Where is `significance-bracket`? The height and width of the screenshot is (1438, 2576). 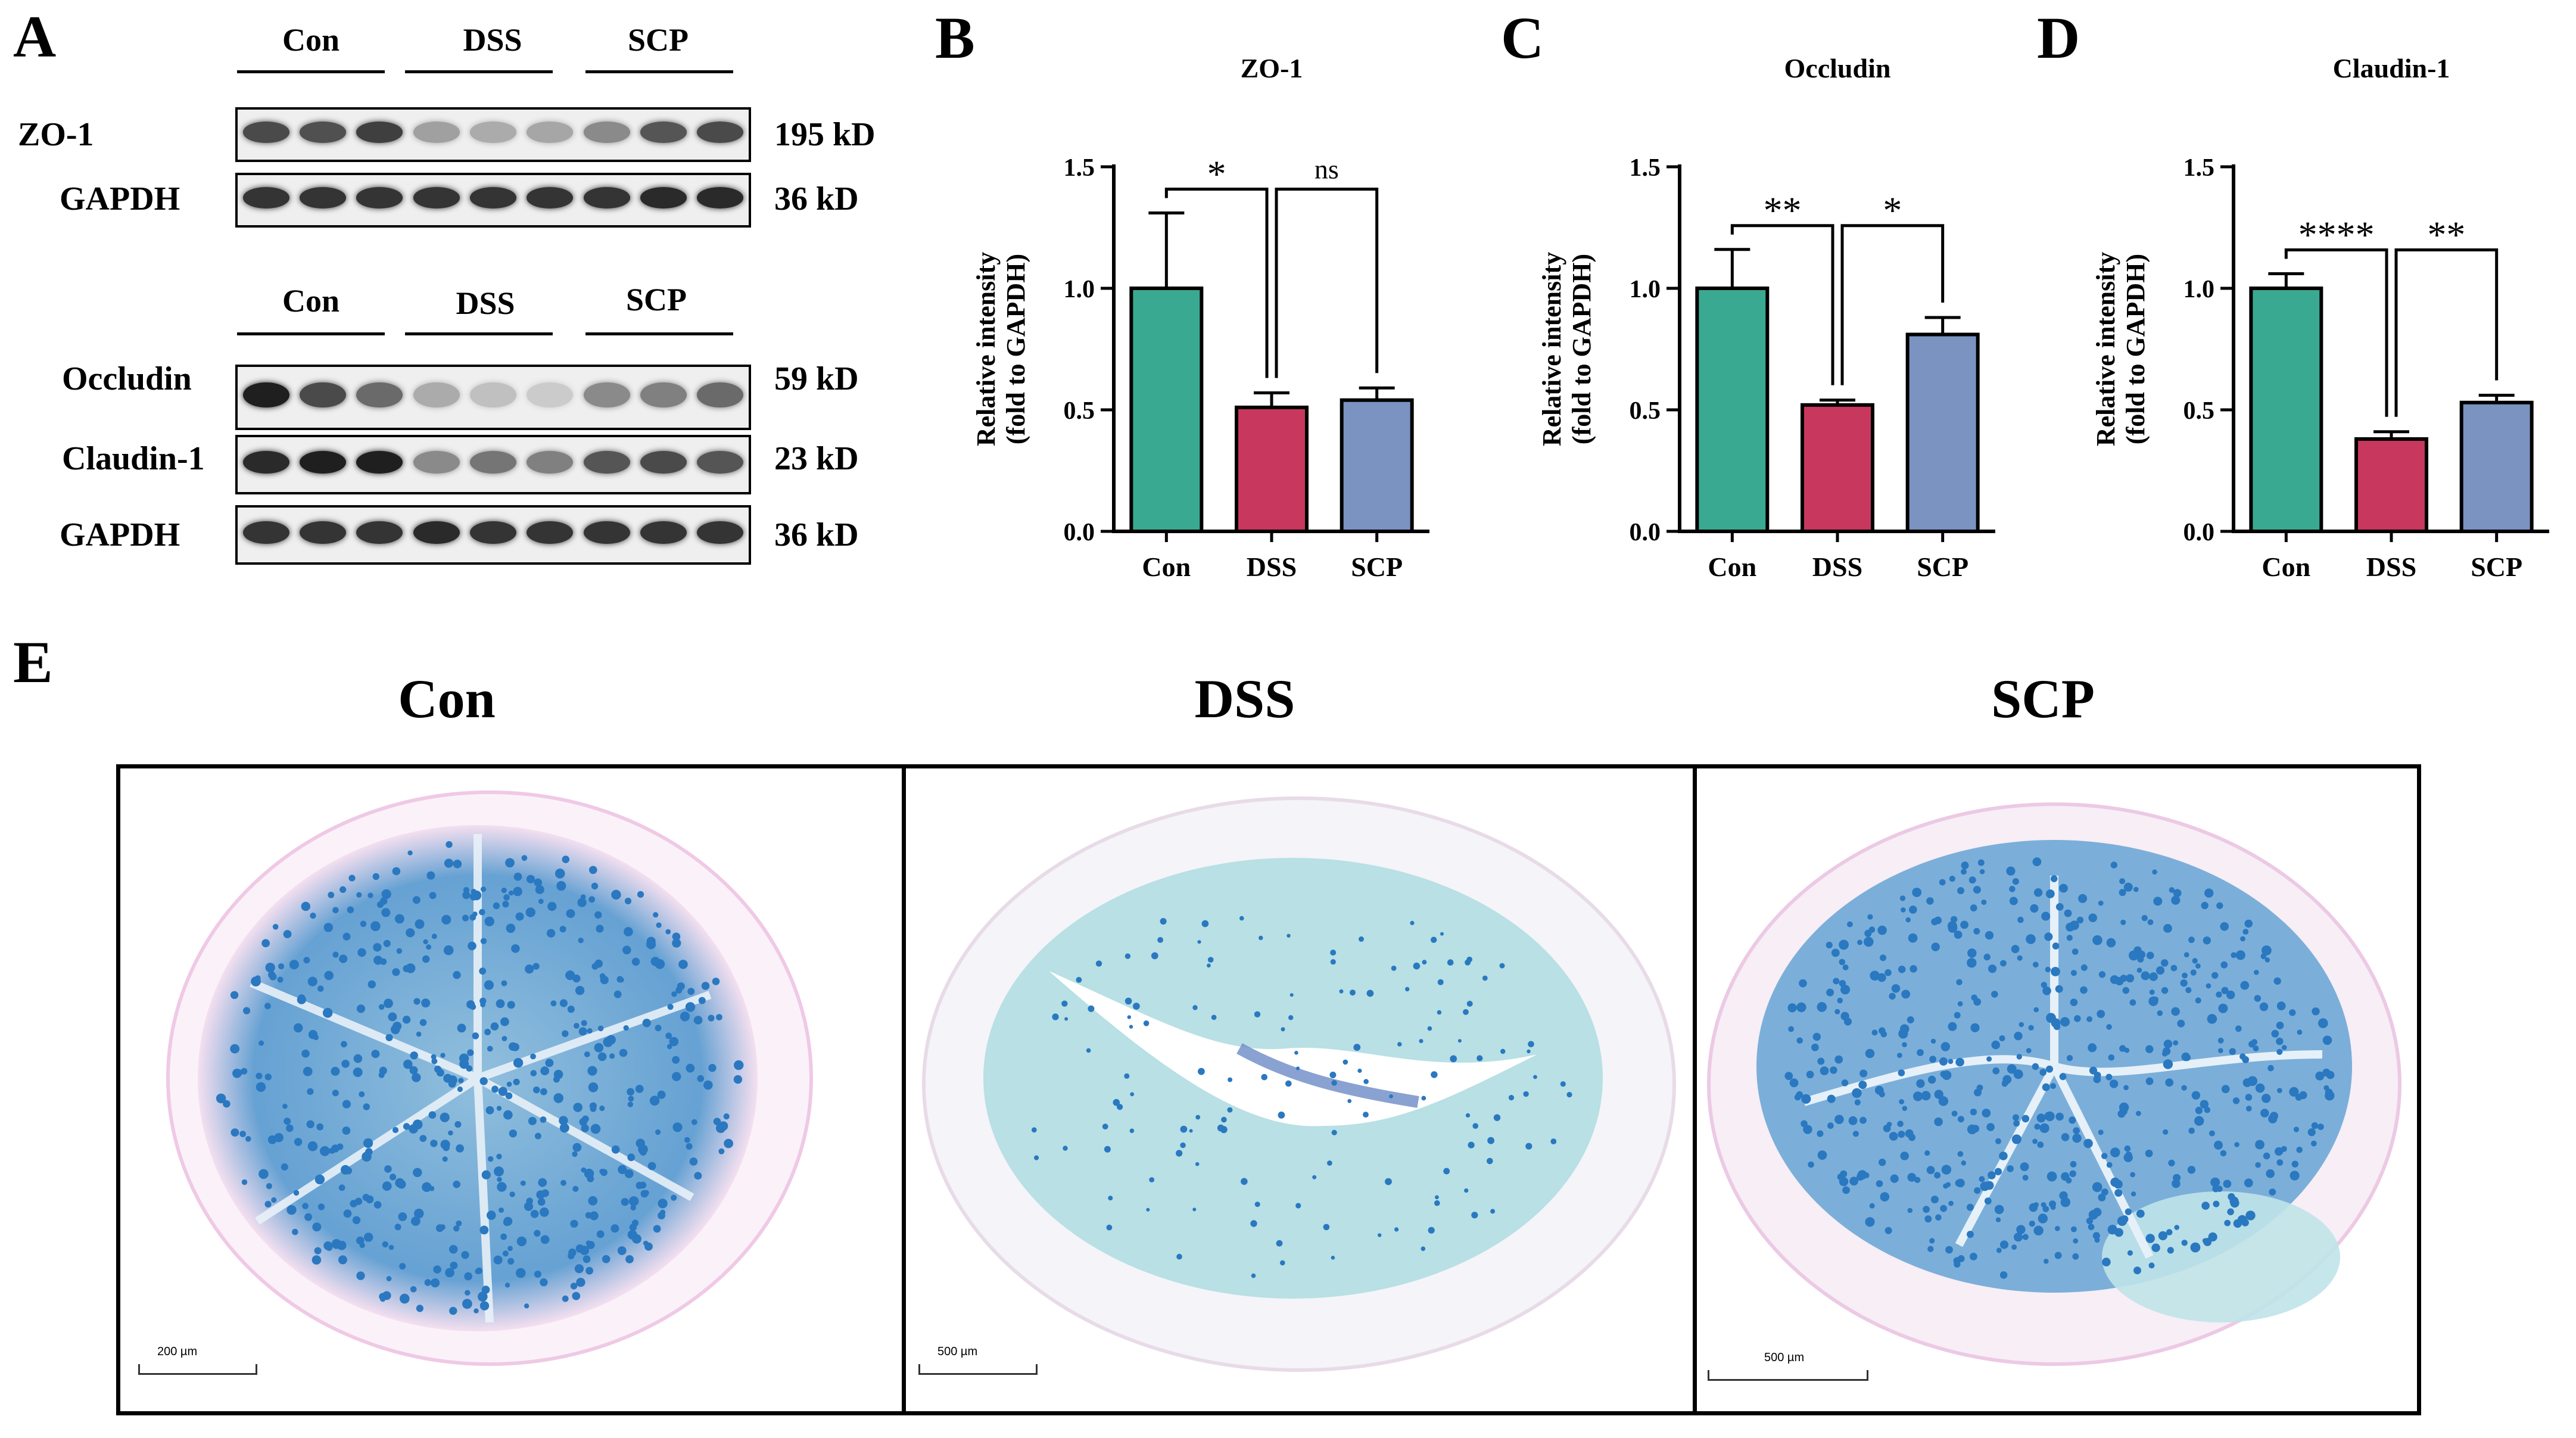 significance-bracket is located at coordinates (2446, 332).